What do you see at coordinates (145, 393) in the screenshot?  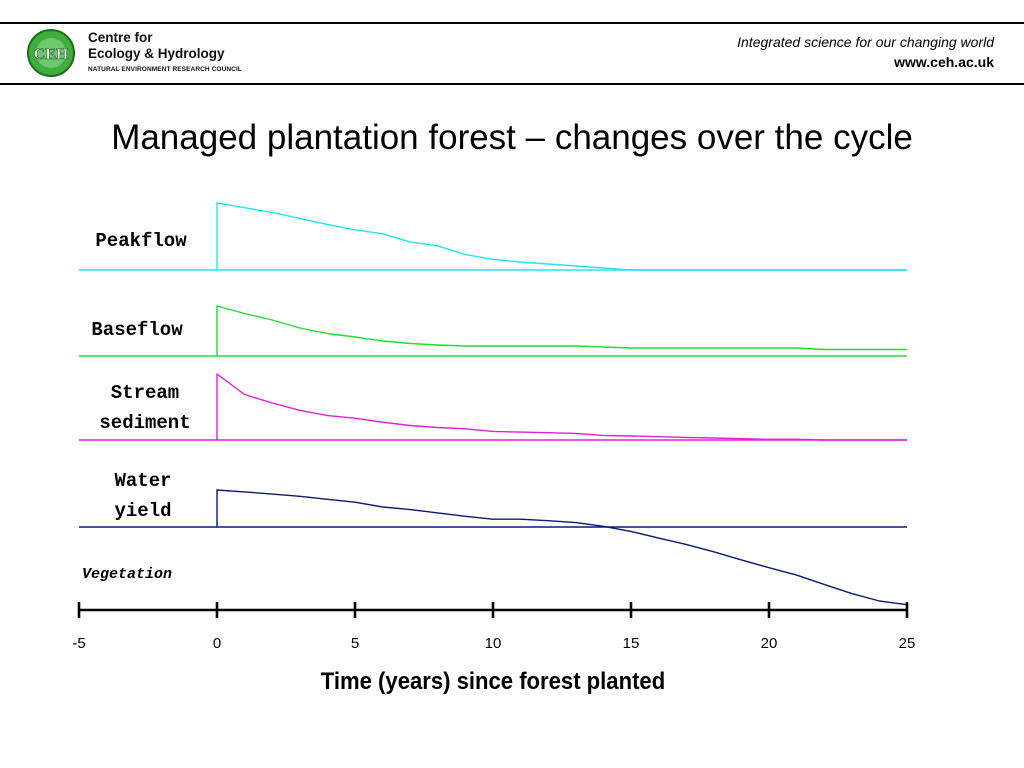 I see `stream-sediment-label-line-1: Stream` at bounding box center [145, 393].